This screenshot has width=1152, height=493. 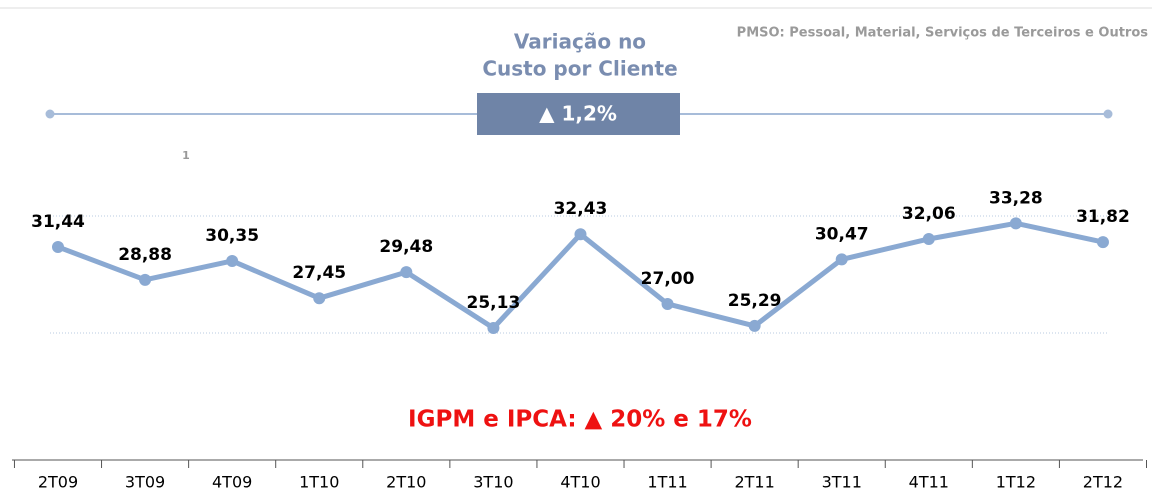 I want to click on chart-title: Variação no, so click(x=580, y=42).